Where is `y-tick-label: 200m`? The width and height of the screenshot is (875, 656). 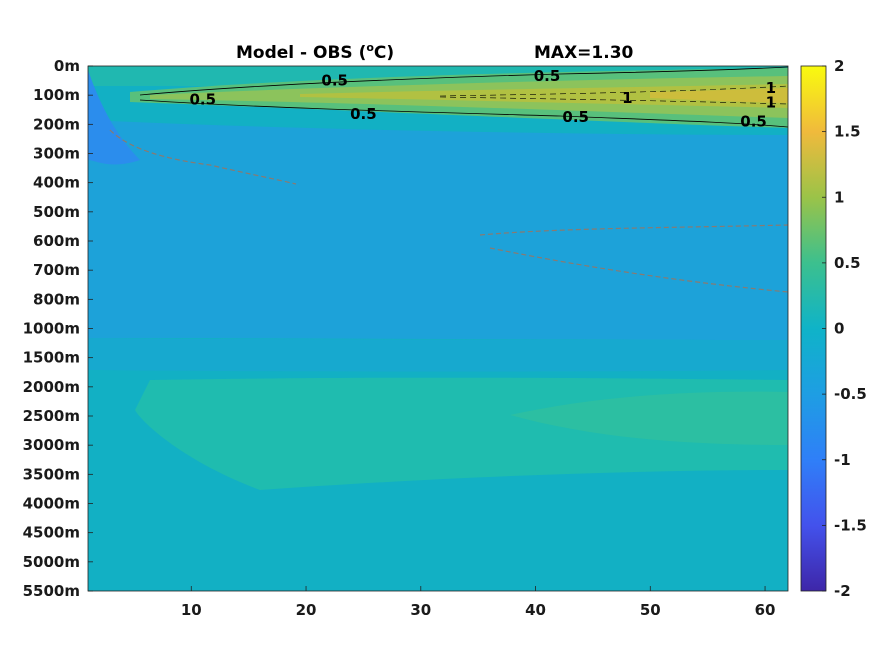
y-tick-label: 200m is located at coordinates (56, 124).